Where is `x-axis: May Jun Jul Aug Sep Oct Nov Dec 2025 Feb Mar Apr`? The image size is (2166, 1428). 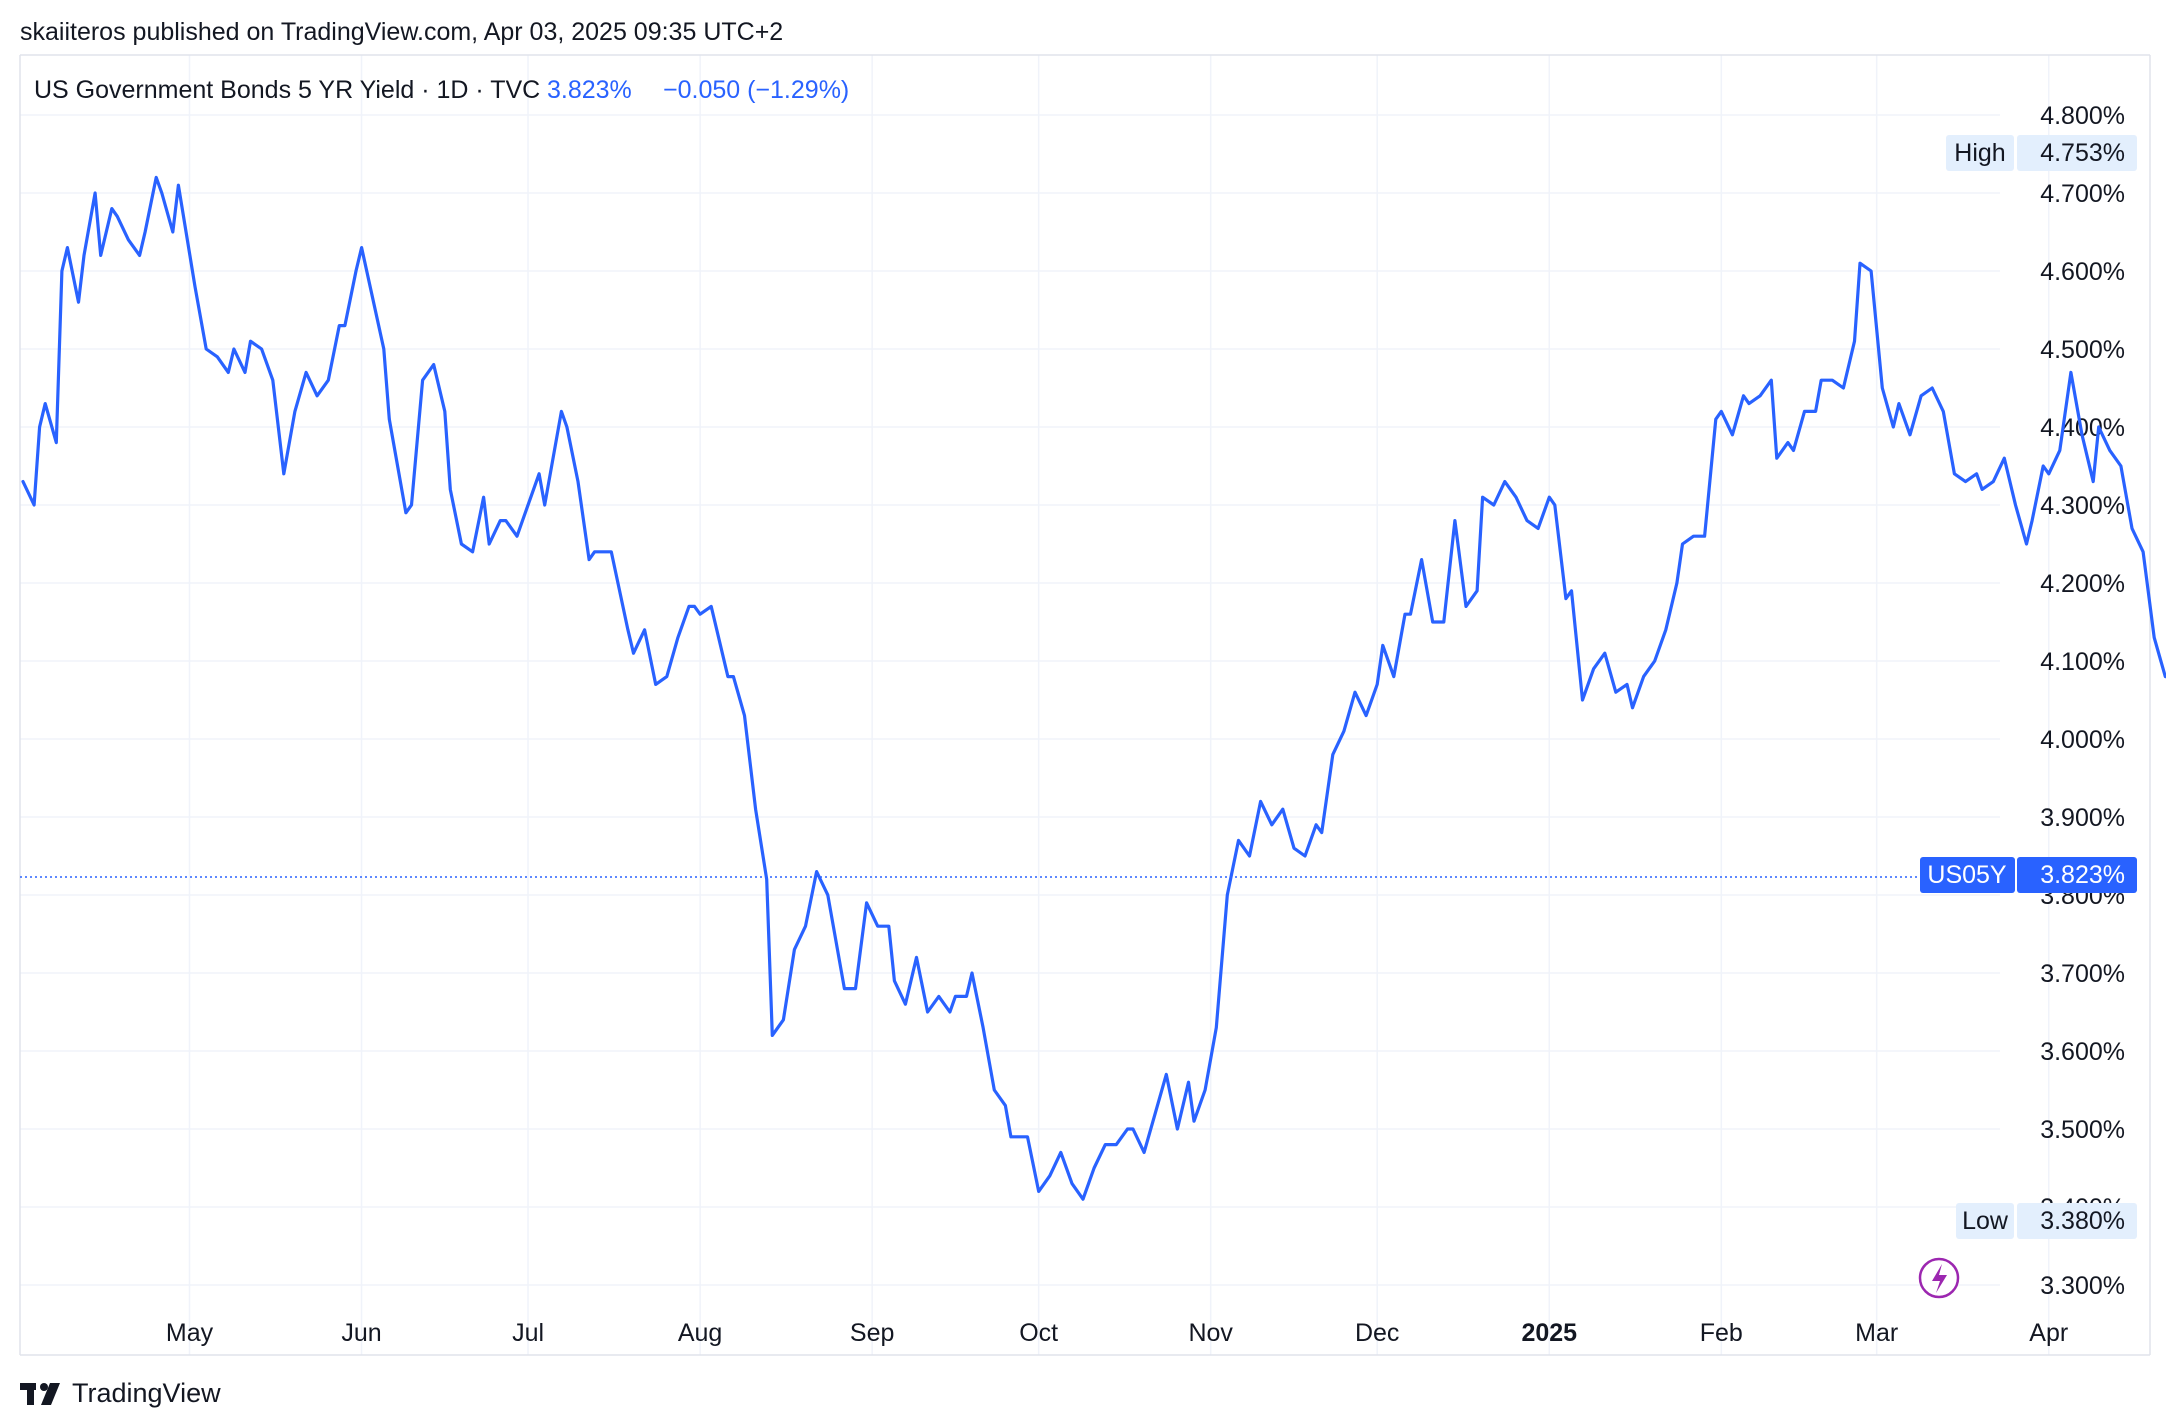 x-axis: May Jun Jul Aug Sep Oct Nov Dec 2025 Feb Mar Apr is located at coordinates (1117, 1333).